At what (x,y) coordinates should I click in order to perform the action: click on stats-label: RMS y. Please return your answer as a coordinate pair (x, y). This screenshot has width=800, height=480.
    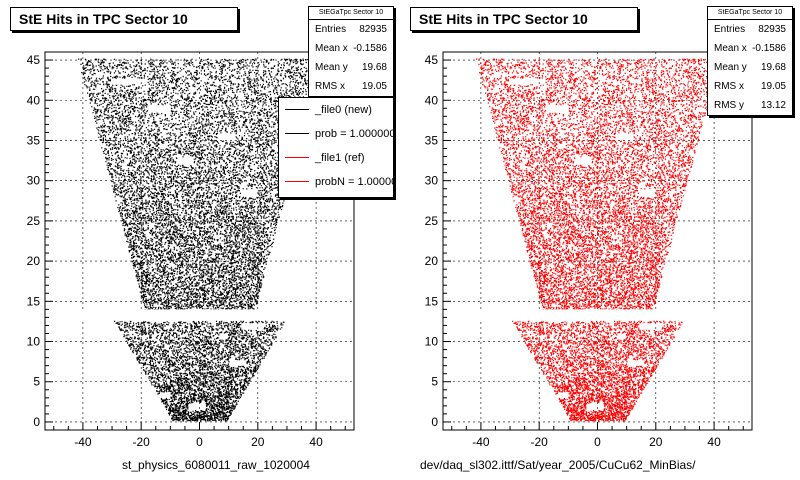
    Looking at the image, I should click on (729, 105).